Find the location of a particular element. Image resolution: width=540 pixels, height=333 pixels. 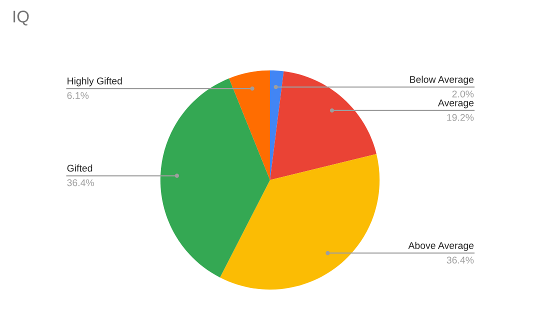

slice-label: Average is located at coordinates (456, 104).